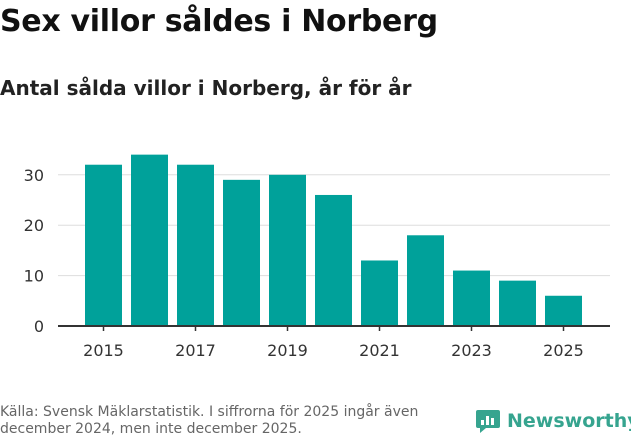 The image size is (631, 439). What do you see at coordinates (379, 350) in the screenshot?
I see `x-tick-label-2021: 2021` at bounding box center [379, 350].